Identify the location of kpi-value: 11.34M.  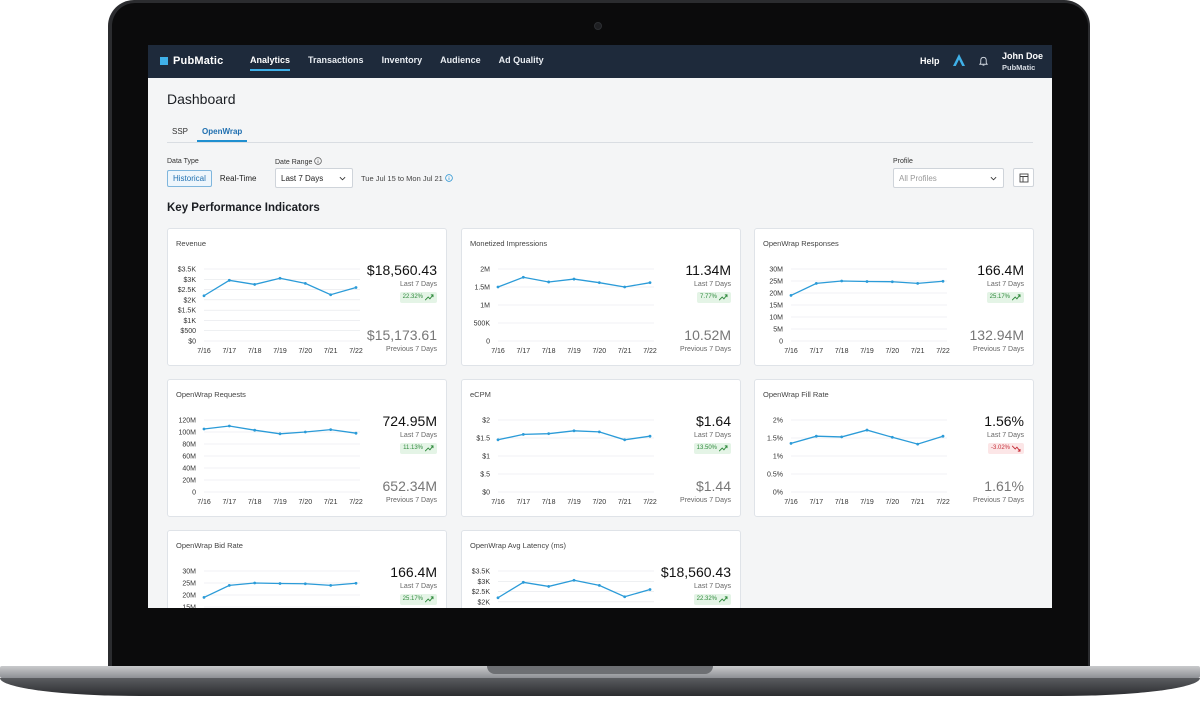
(708, 270).